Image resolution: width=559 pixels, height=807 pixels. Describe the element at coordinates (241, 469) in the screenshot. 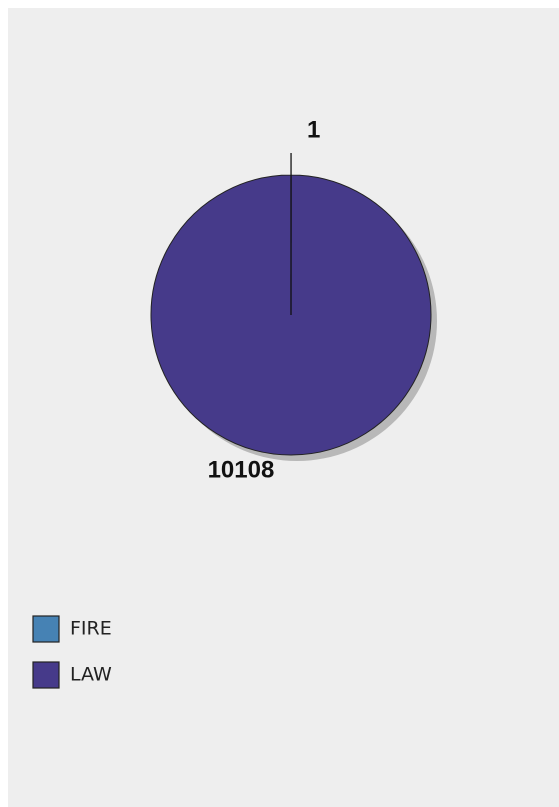

I see `value-label: 10108` at that location.